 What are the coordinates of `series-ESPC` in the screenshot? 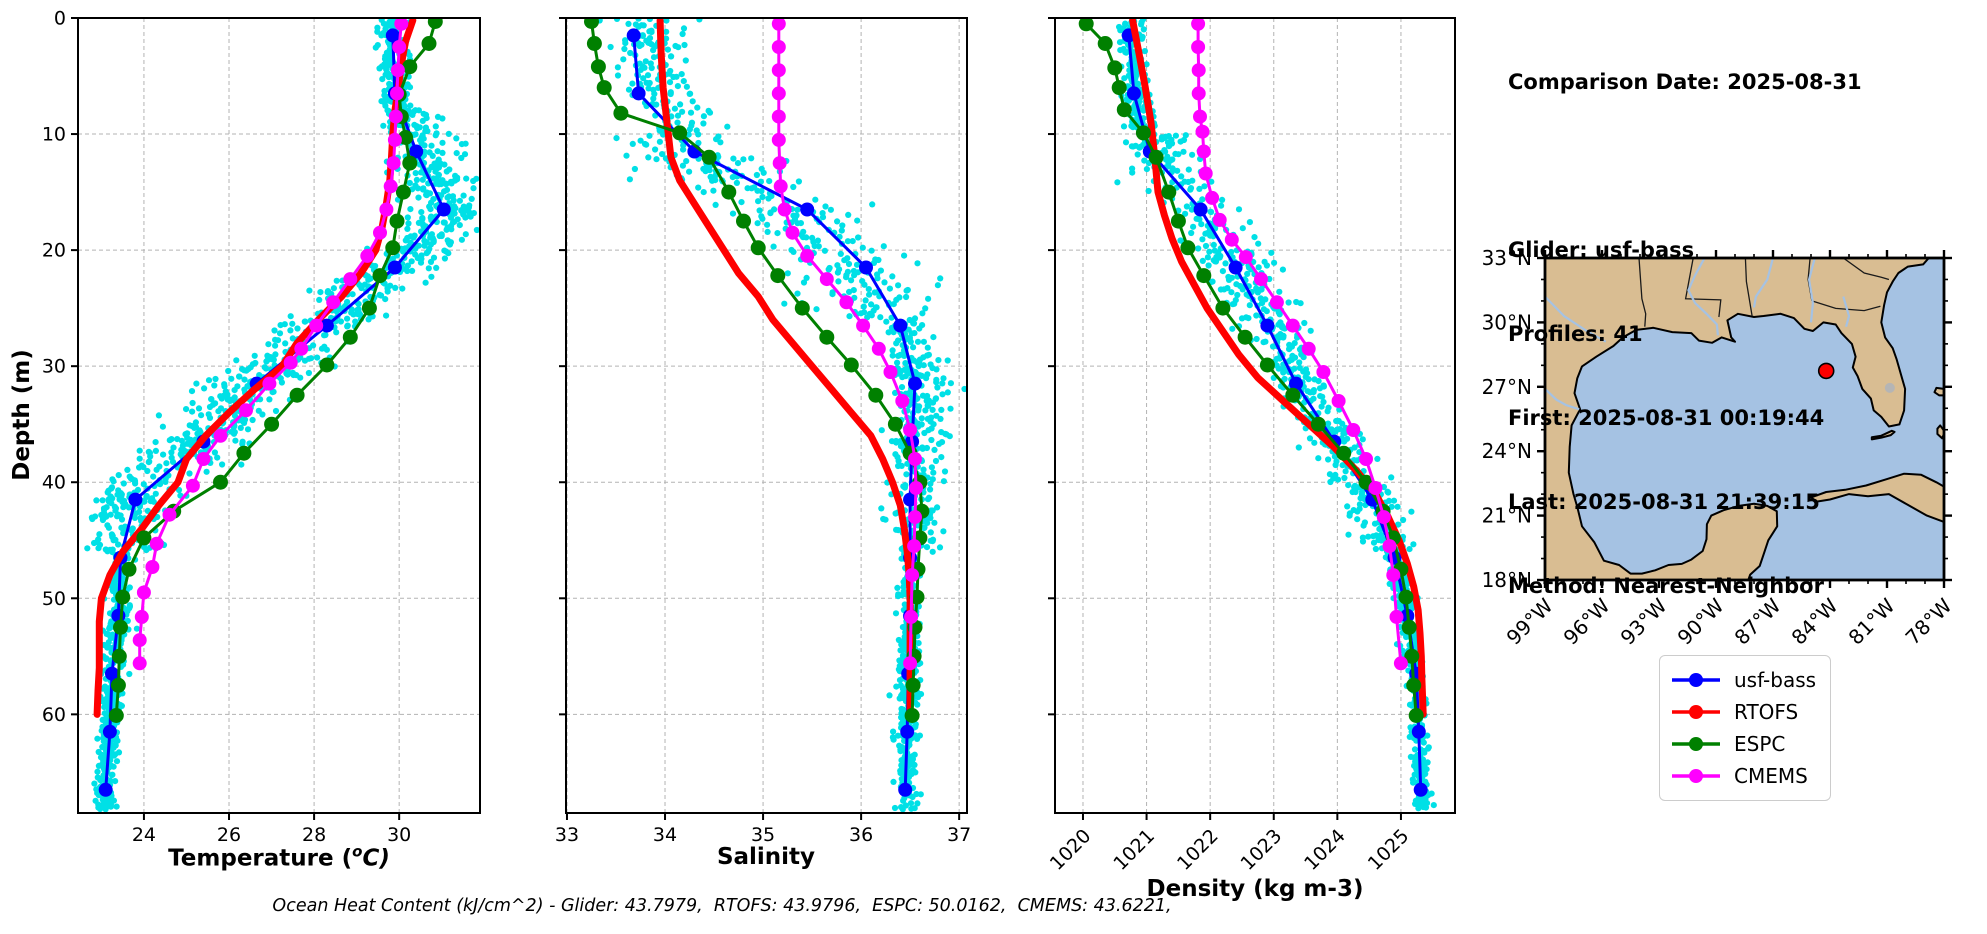 It's located at (757, 370).